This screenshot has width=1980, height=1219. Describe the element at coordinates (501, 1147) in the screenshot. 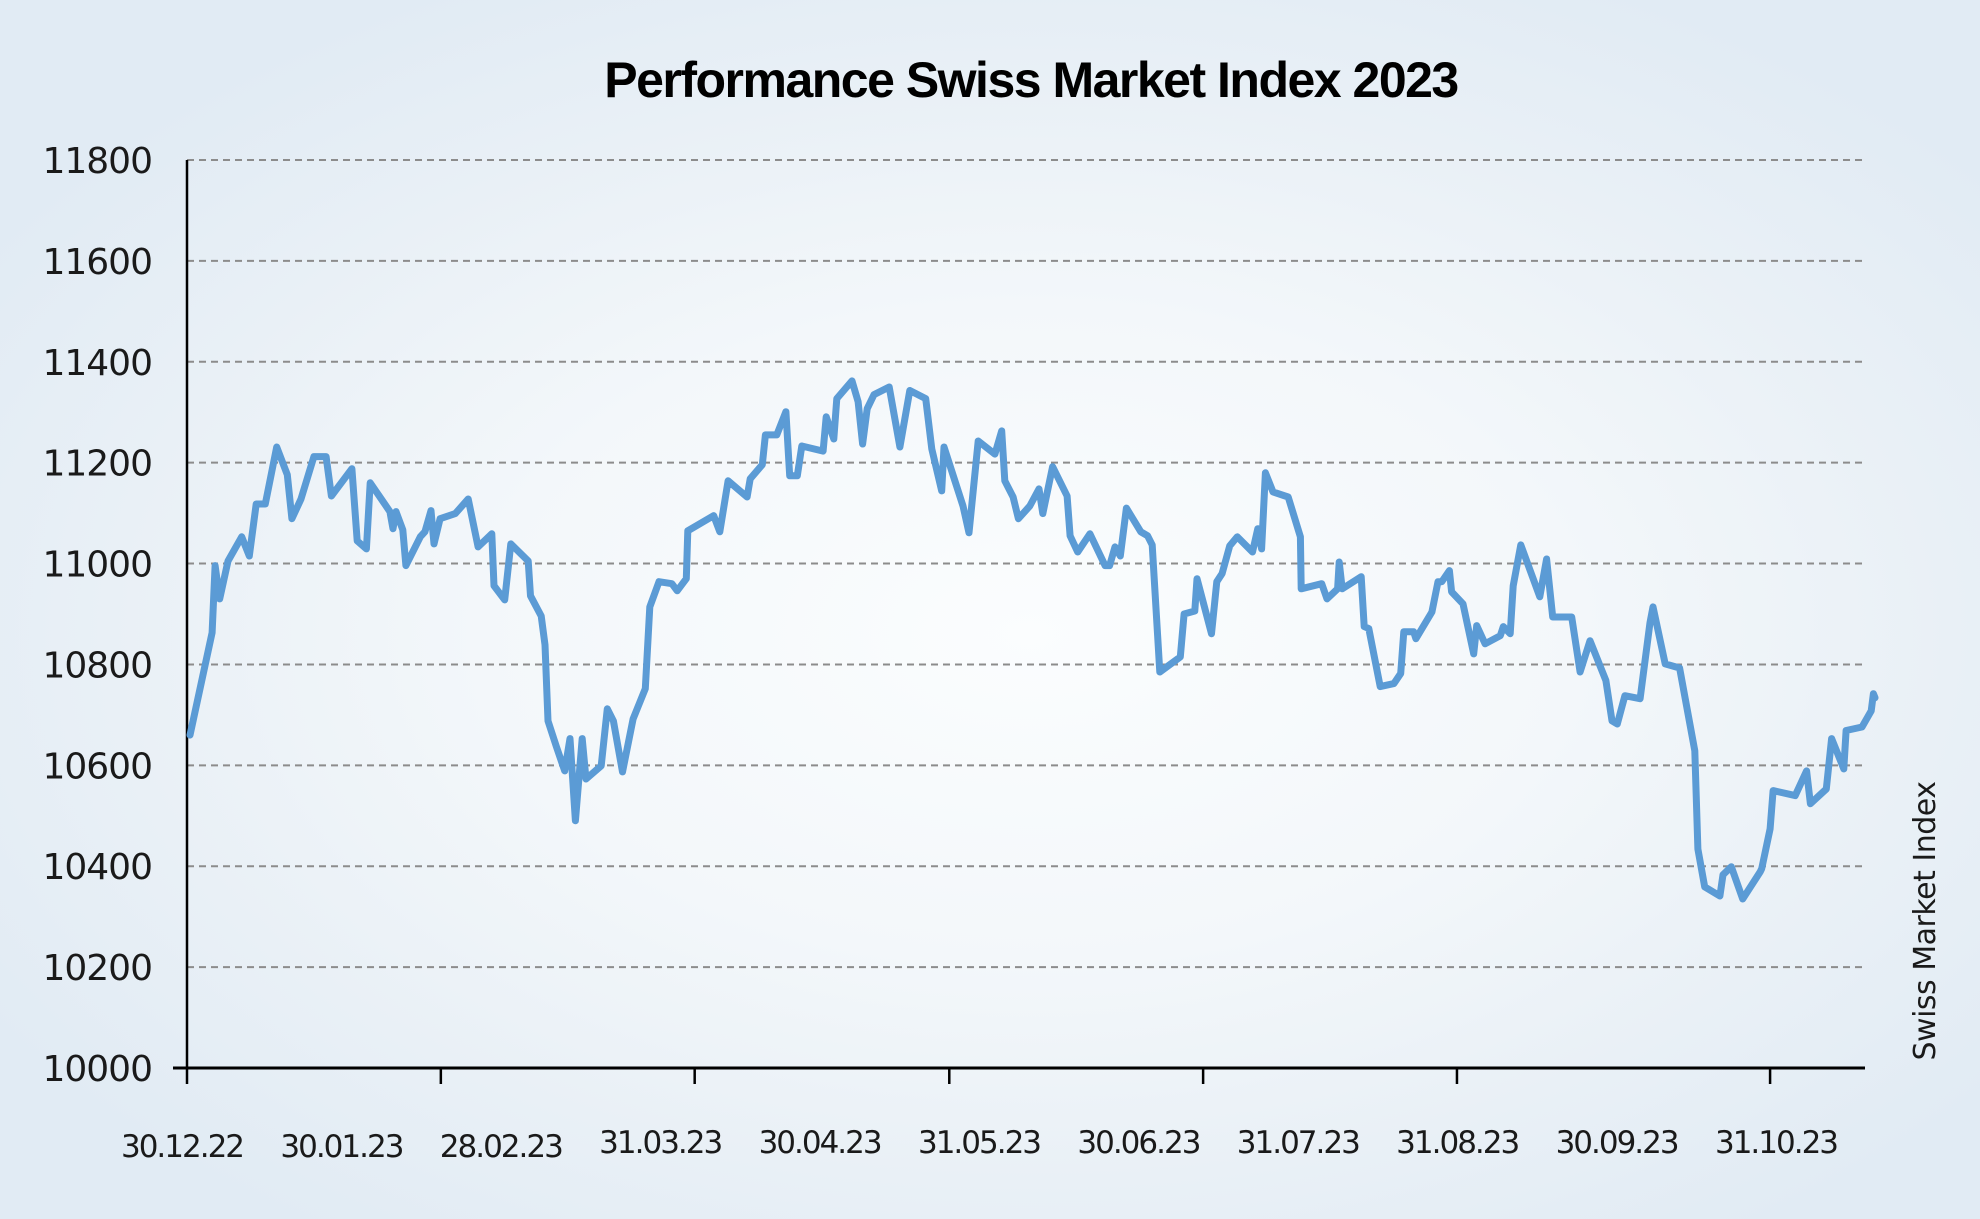

I see `x-tick-label: 28.02.23` at that location.